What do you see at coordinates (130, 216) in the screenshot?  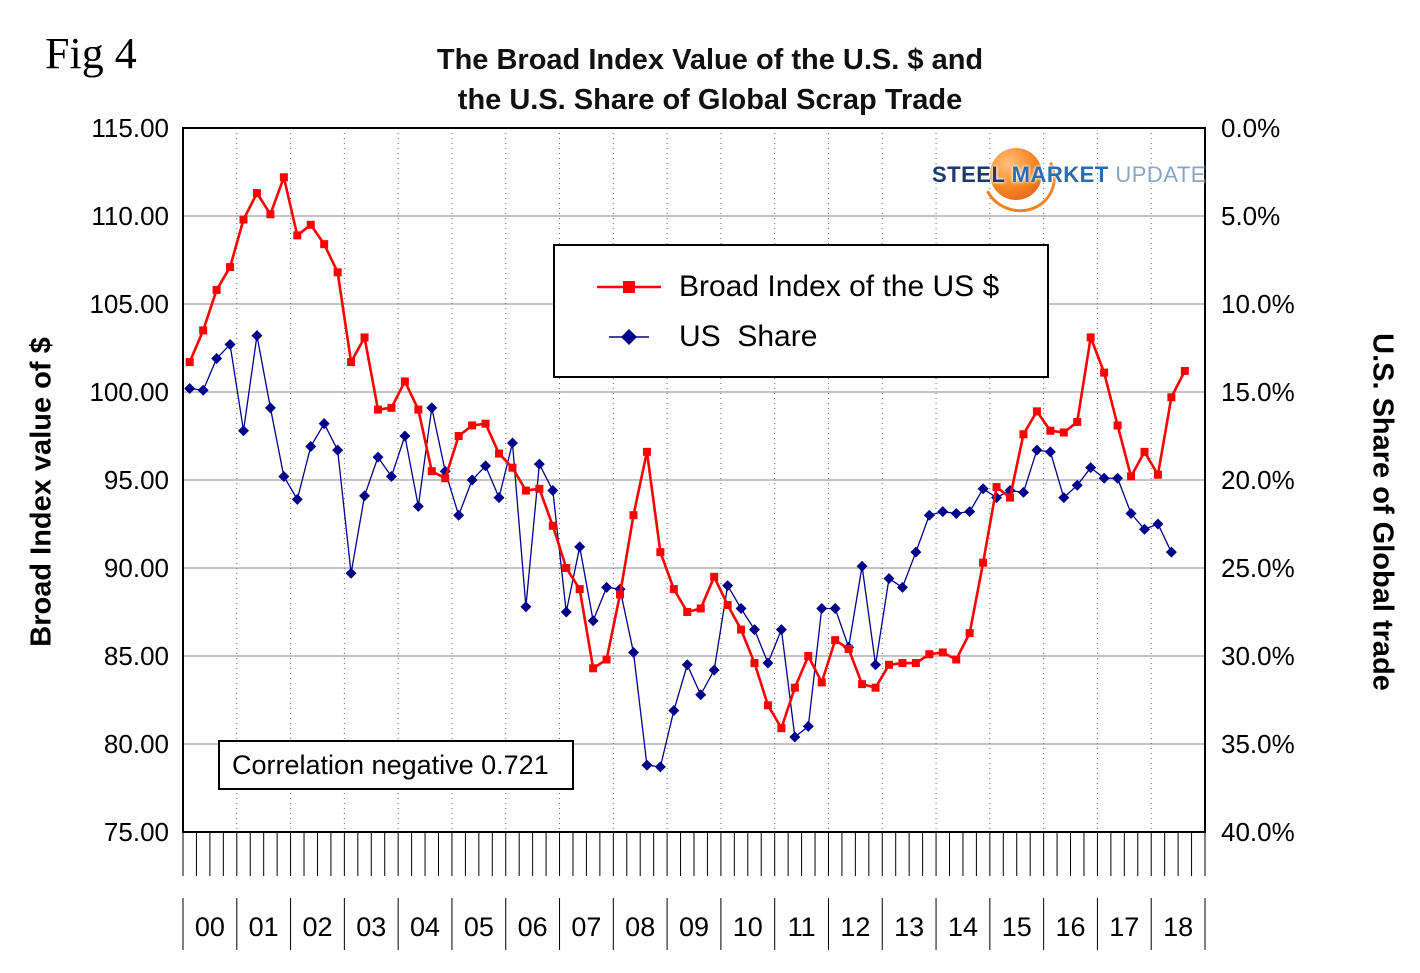 I see `svg-text: 110.00` at bounding box center [130, 216].